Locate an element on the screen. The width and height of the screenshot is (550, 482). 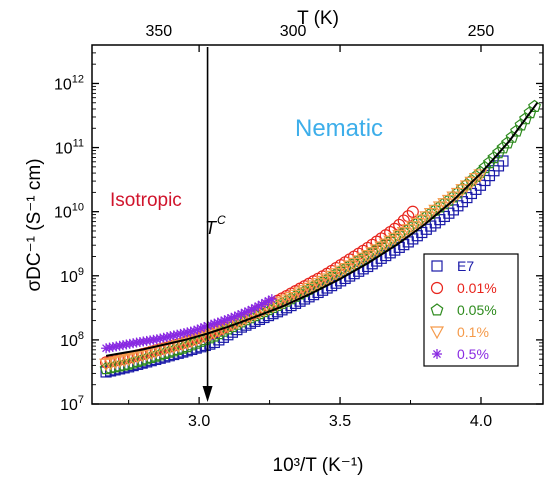
y-tick-label: 10¹² is located at coordinates (69, 83).